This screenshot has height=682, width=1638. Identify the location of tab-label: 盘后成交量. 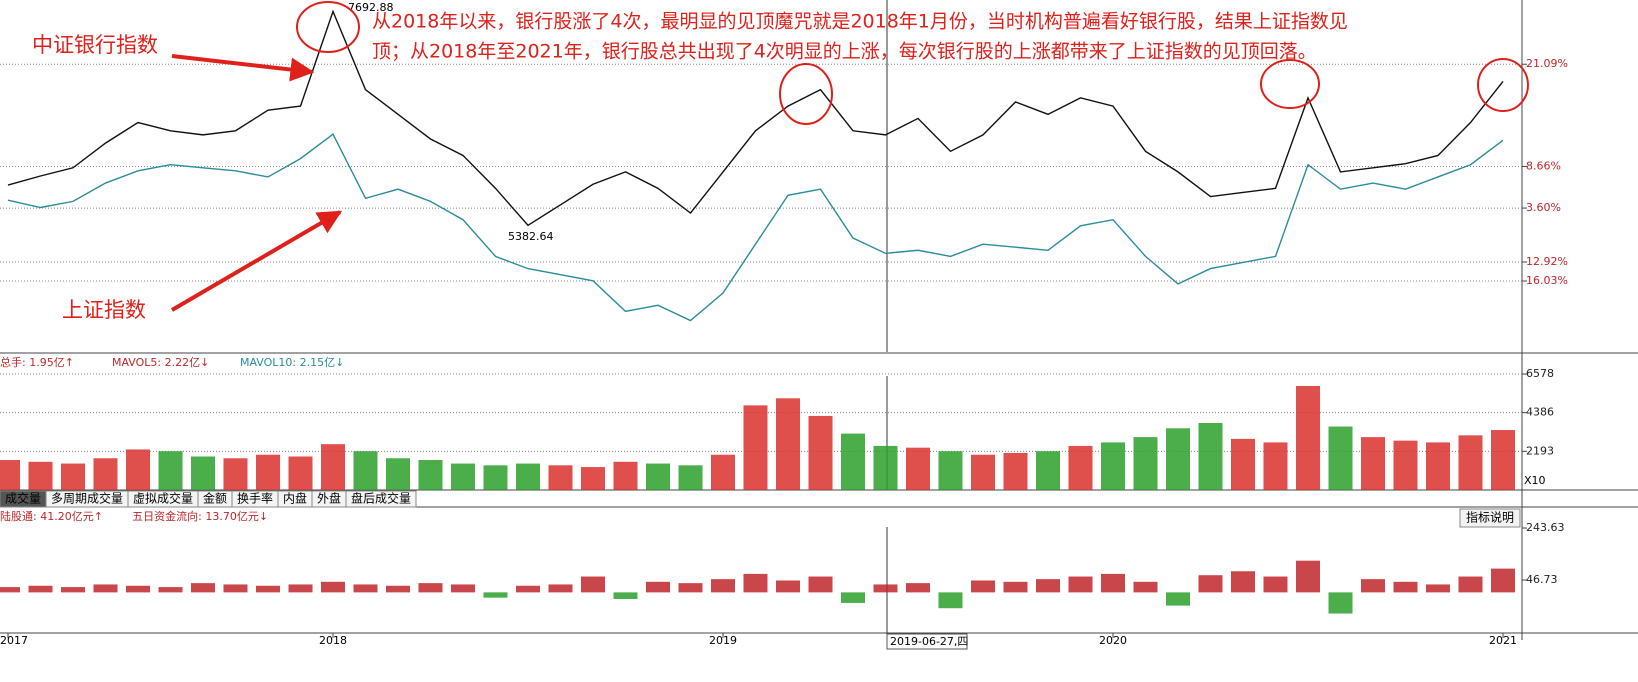
(381, 498).